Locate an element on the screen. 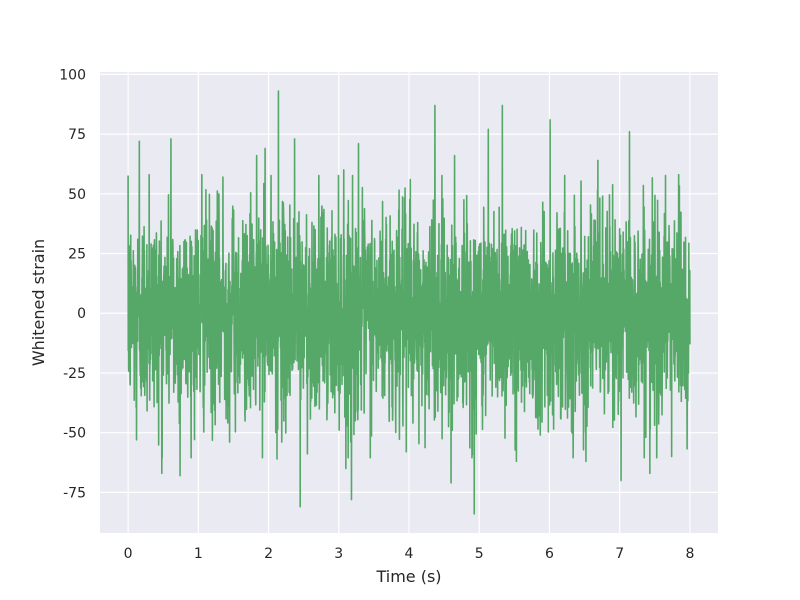  x-tick-label: 4 is located at coordinates (409, 554).